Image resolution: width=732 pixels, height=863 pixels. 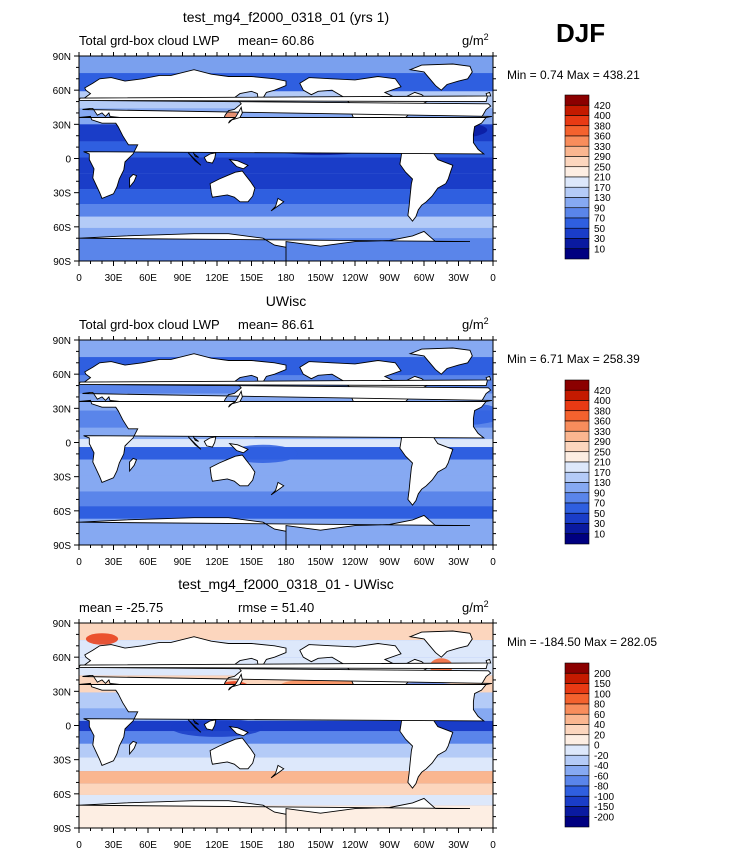 What do you see at coordinates (602, 198) in the screenshot?
I see `colorbar-level: 130` at bounding box center [602, 198].